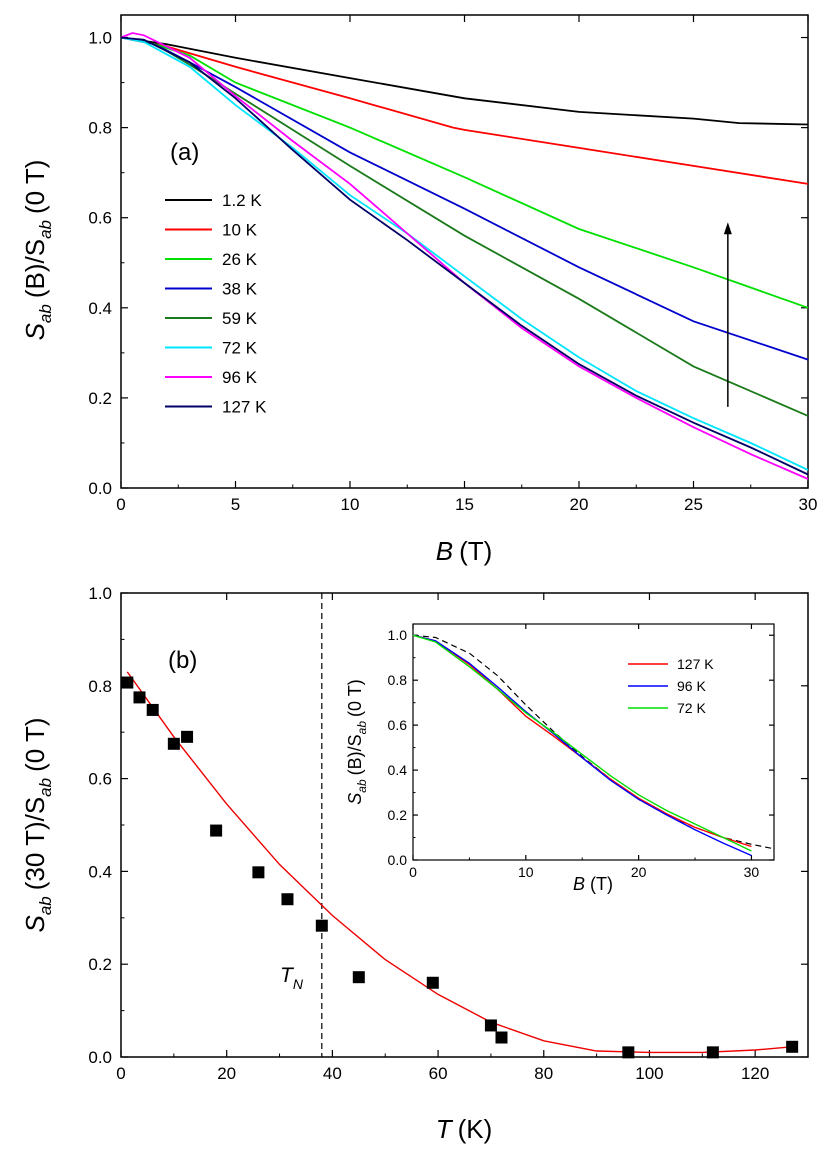 The width and height of the screenshot is (830, 1149). I want to click on panel-b-xtick-label: 120, so click(755, 1073).